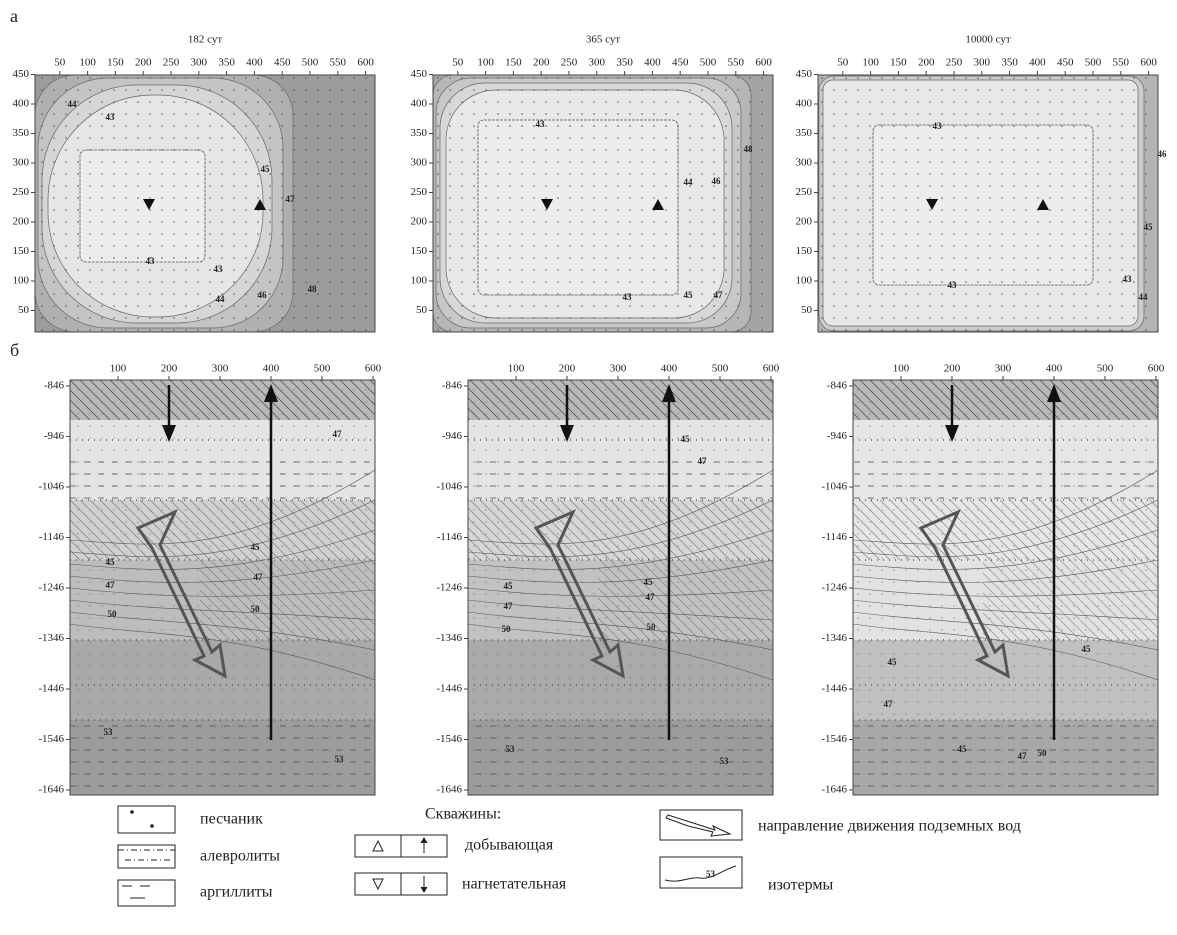 This screenshot has width=1177, height=935. I want to click on y-tick-label: 100, so click(804, 281).